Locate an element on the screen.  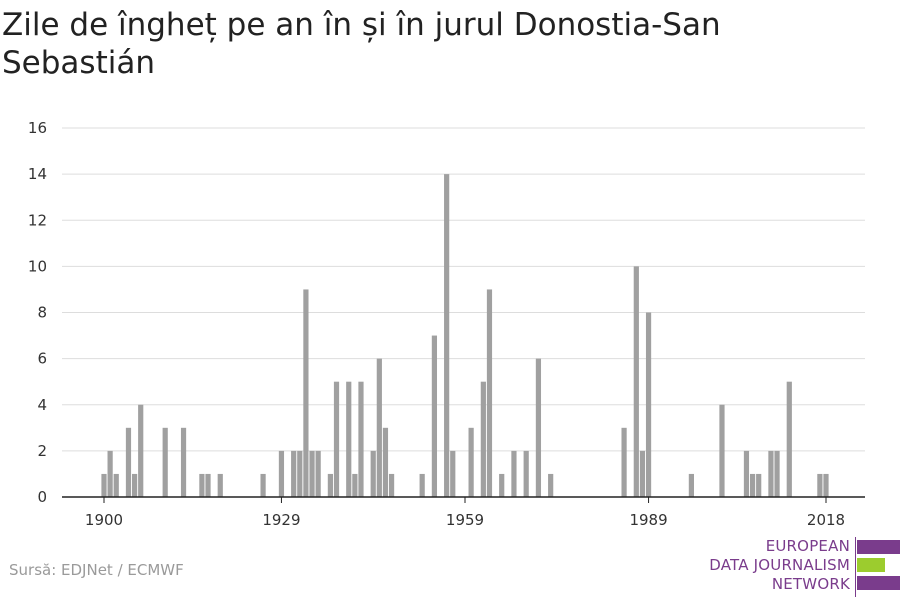
bar-1944 is located at coordinates (373, 473).